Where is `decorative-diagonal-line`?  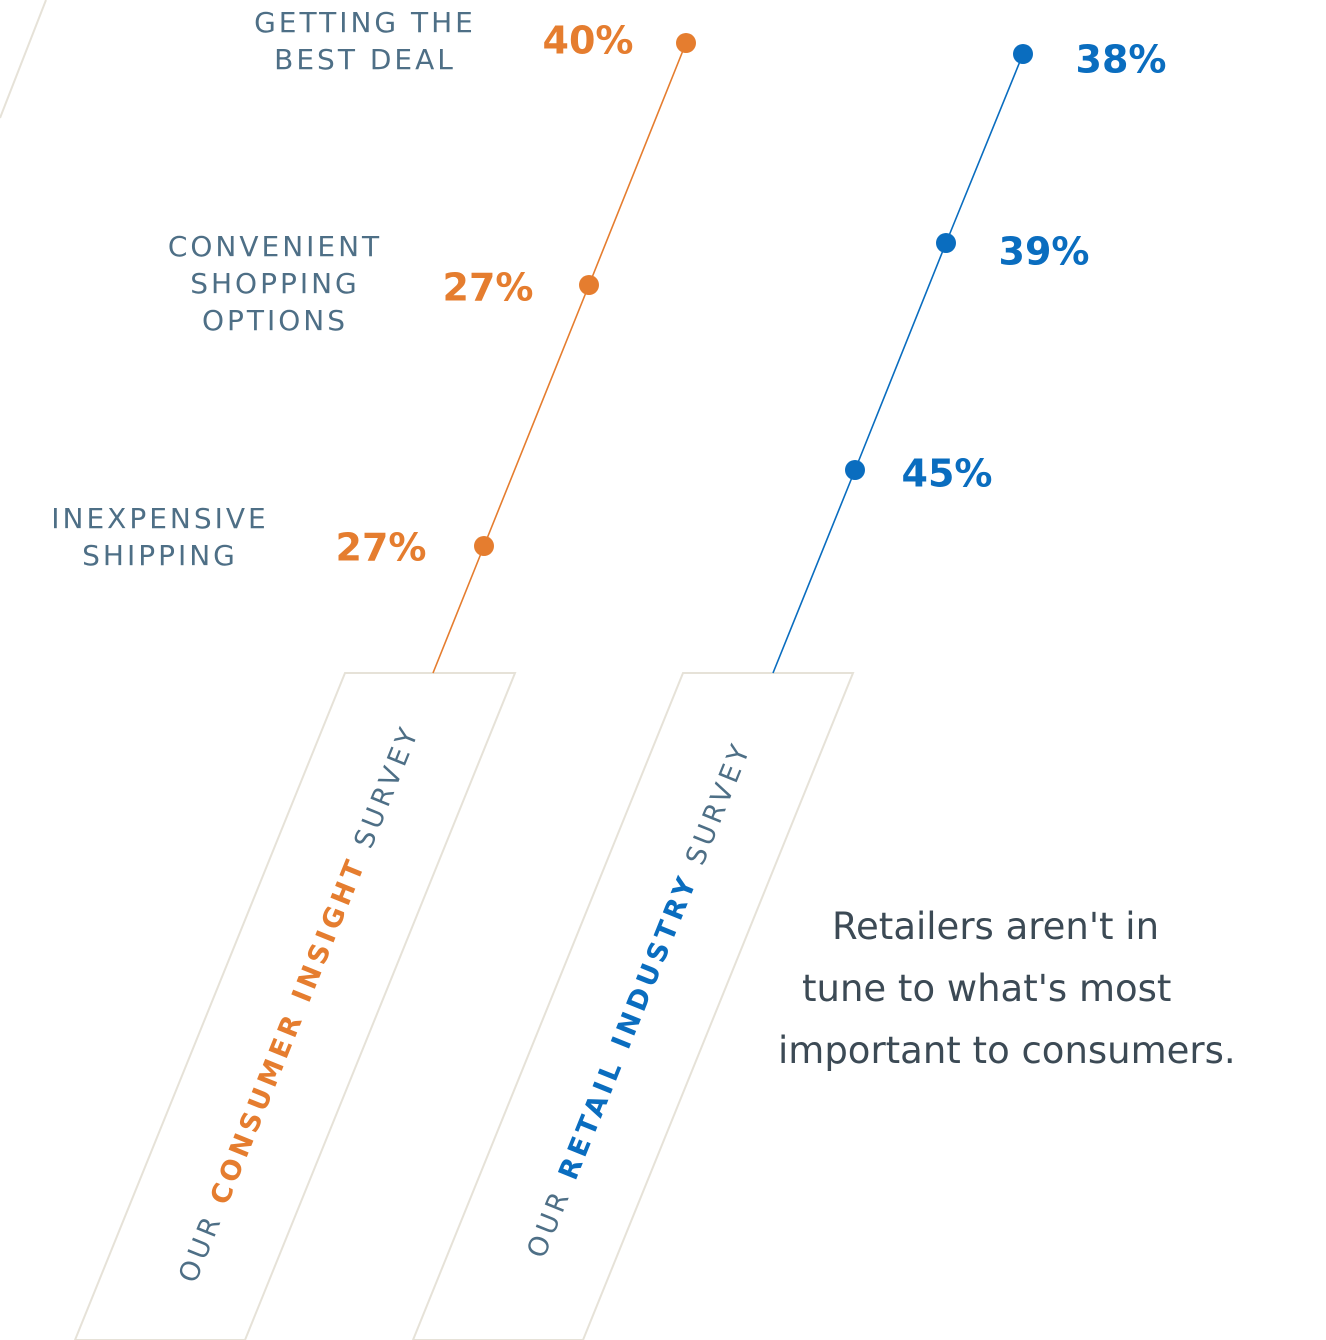 decorative-diagonal-line is located at coordinates (23, 59).